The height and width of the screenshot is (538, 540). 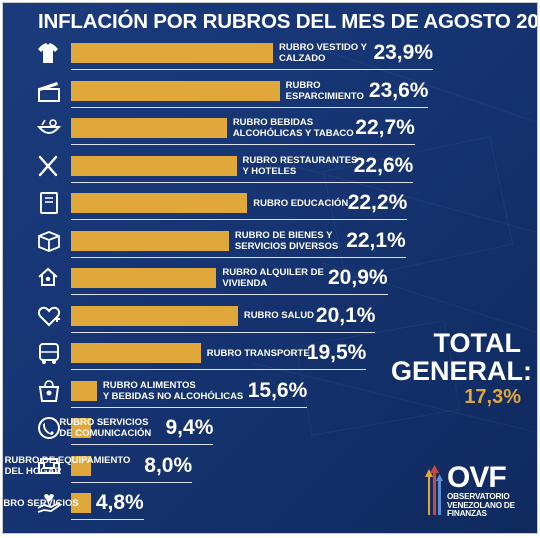 What do you see at coordinates (492, 397) in the screenshot?
I see `total-value: 17,3%` at bounding box center [492, 397].